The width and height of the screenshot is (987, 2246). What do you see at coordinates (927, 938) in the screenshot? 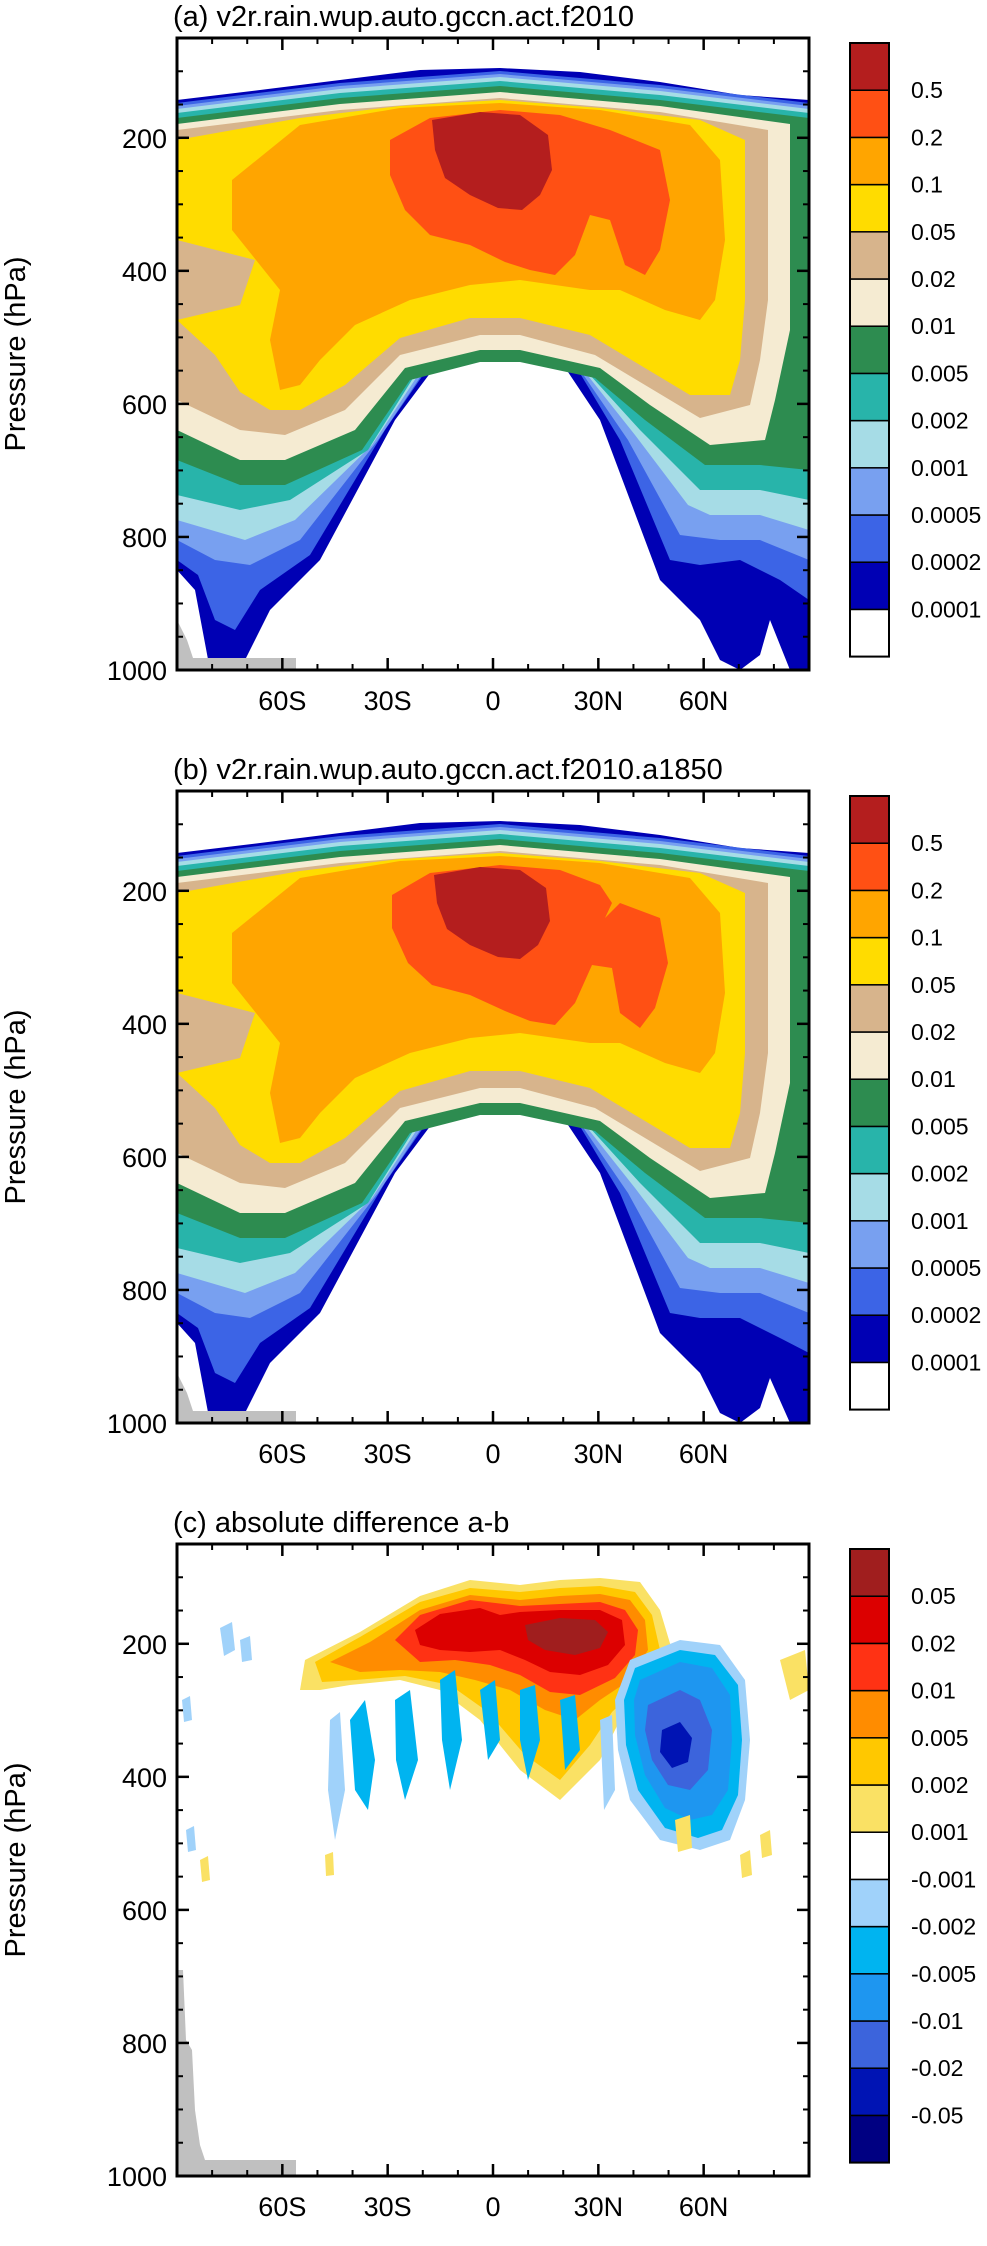
I see `colorbar-label: 0.1` at bounding box center [927, 938].